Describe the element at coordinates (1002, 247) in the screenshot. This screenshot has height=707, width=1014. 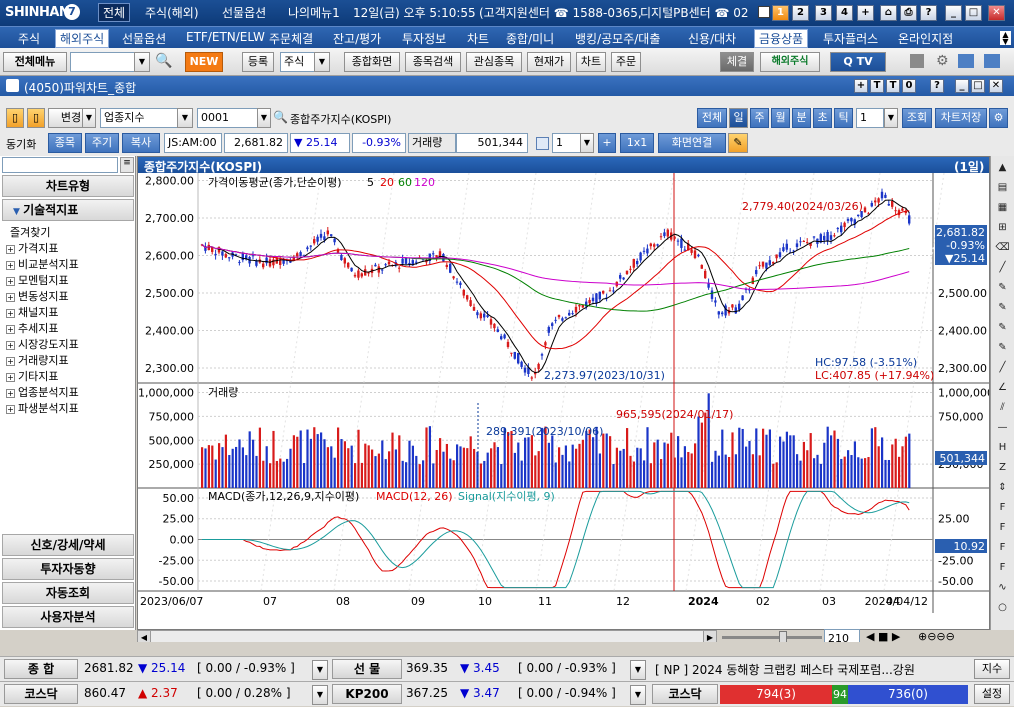
I see `eraser-icon: ⌫` at that location.